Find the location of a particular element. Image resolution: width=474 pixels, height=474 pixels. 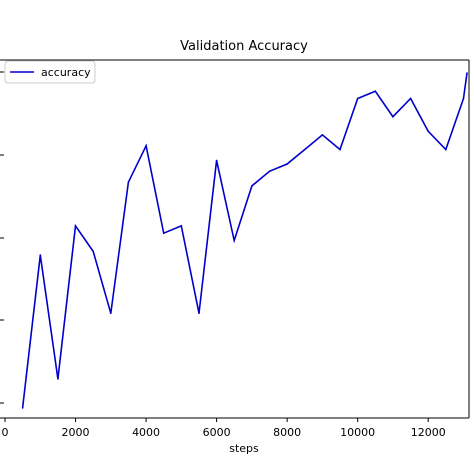

chart-title: Validation Accuracy is located at coordinates (244, 46).